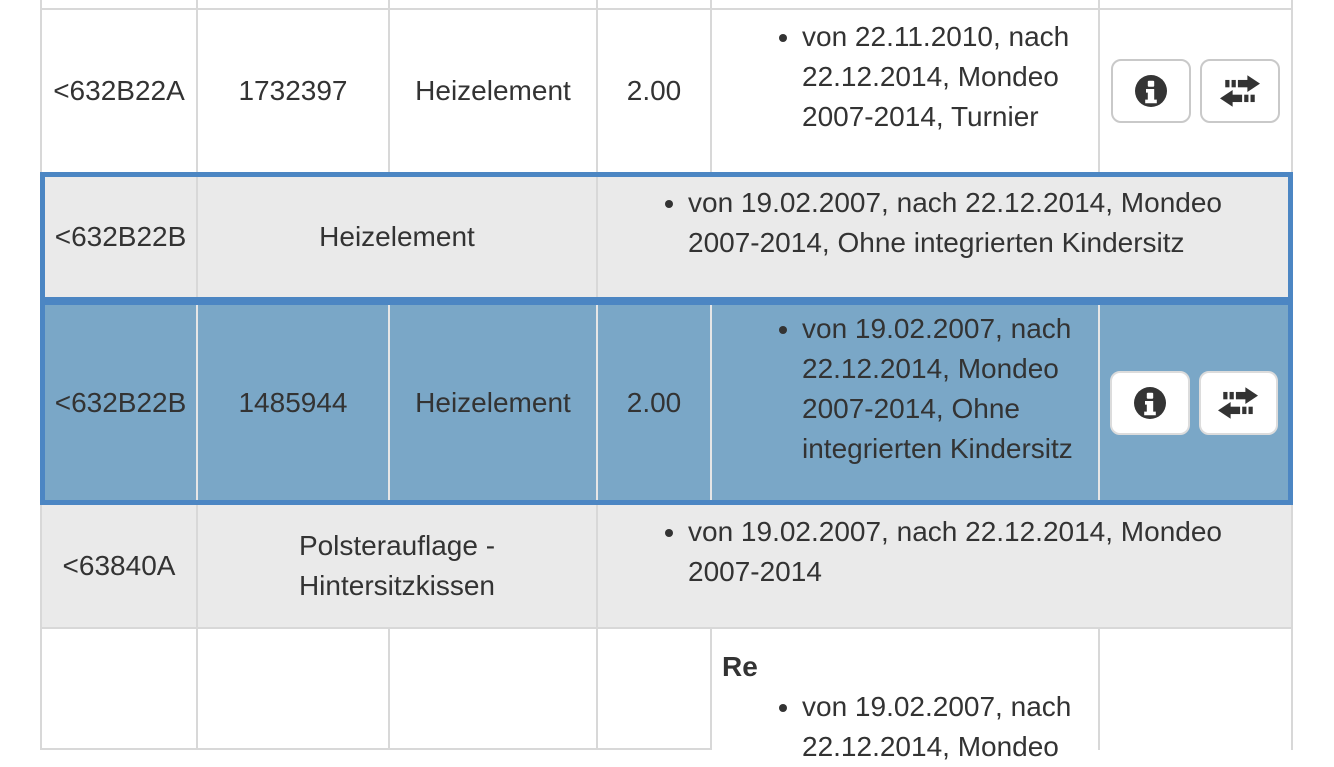 The image size is (1334, 767). What do you see at coordinates (294, 402) in the screenshot?
I see `part-number-cell: 1485944` at bounding box center [294, 402].